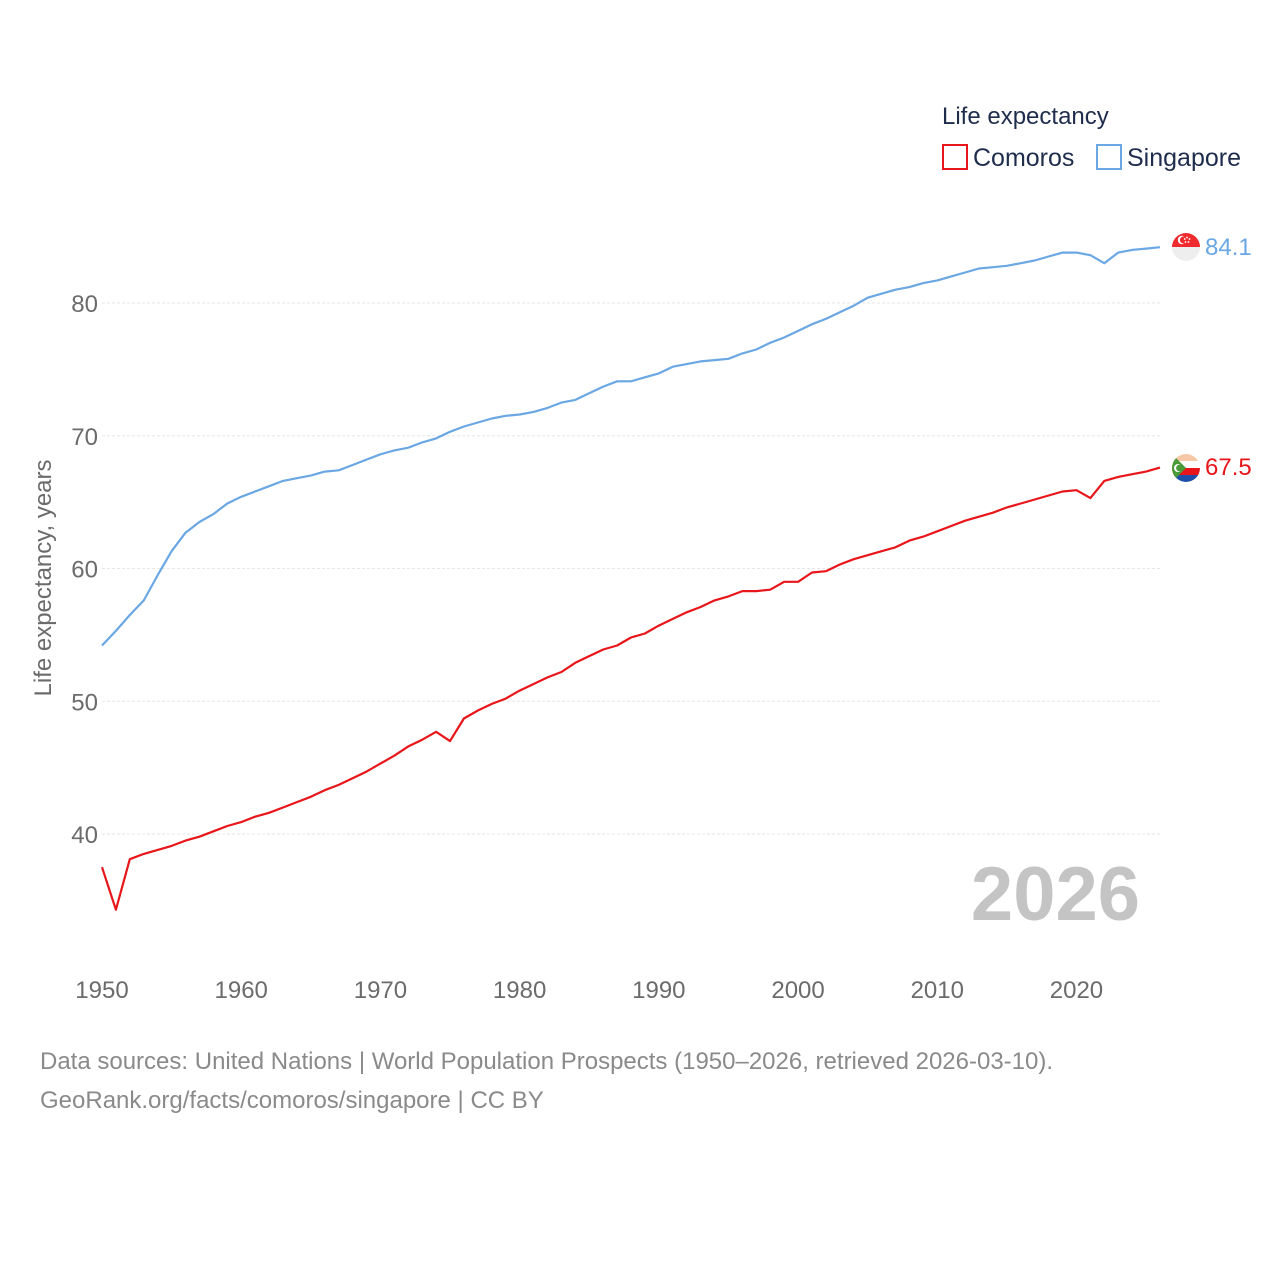 The image size is (1280, 1280). Describe the element at coordinates (658, 990) in the screenshot. I see `x-tick-label: 1990` at that location.